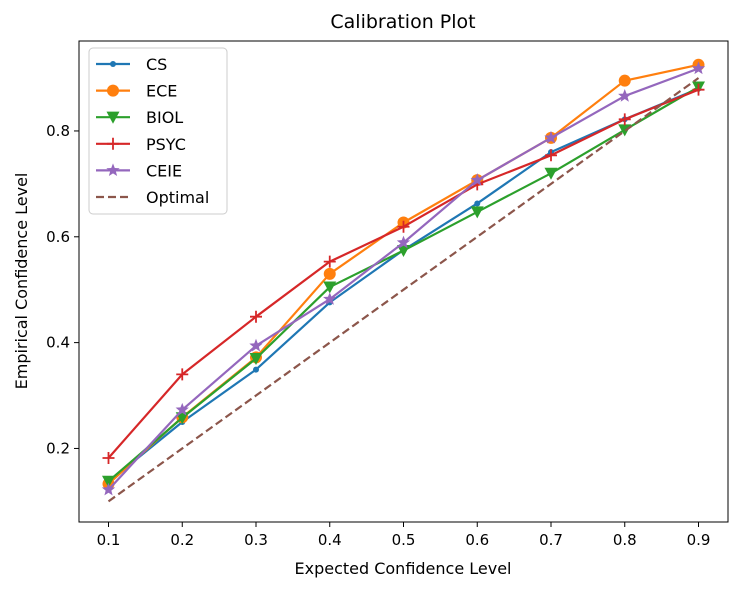 Image resolution: width=747 pixels, height=591 pixels. I want to click on x-axis: 0.1 0.2 0.3 0.4 0.5 0.6 0.7 0.8 0.9, so click(404, 535).